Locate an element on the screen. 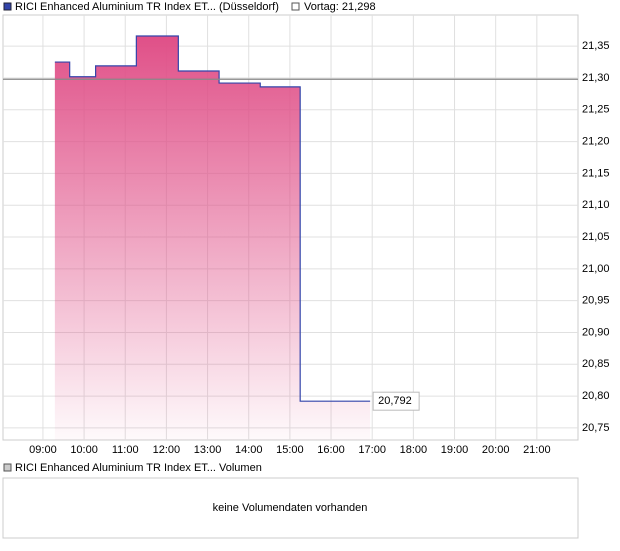 Image resolution: width=620 pixels, height=551 pixels. x-tick-label: 15:00 is located at coordinates (290, 450).